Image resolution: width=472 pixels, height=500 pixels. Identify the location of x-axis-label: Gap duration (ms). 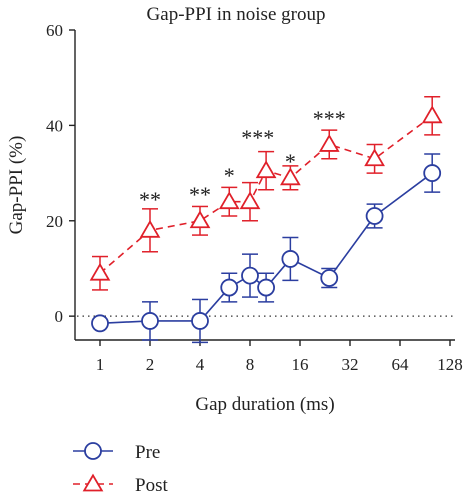
(264, 404).